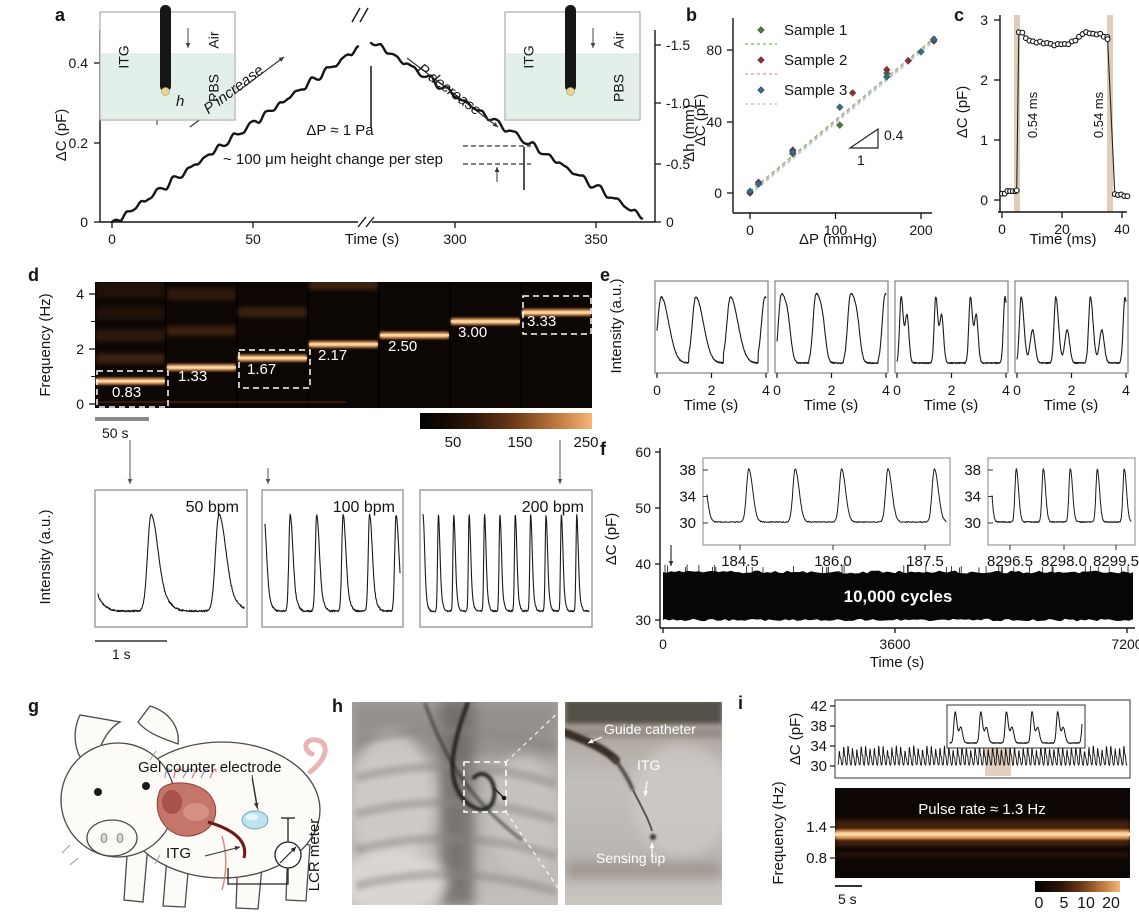  I want to click on panel-e-xlabel-2: Time (s), so click(831, 406).